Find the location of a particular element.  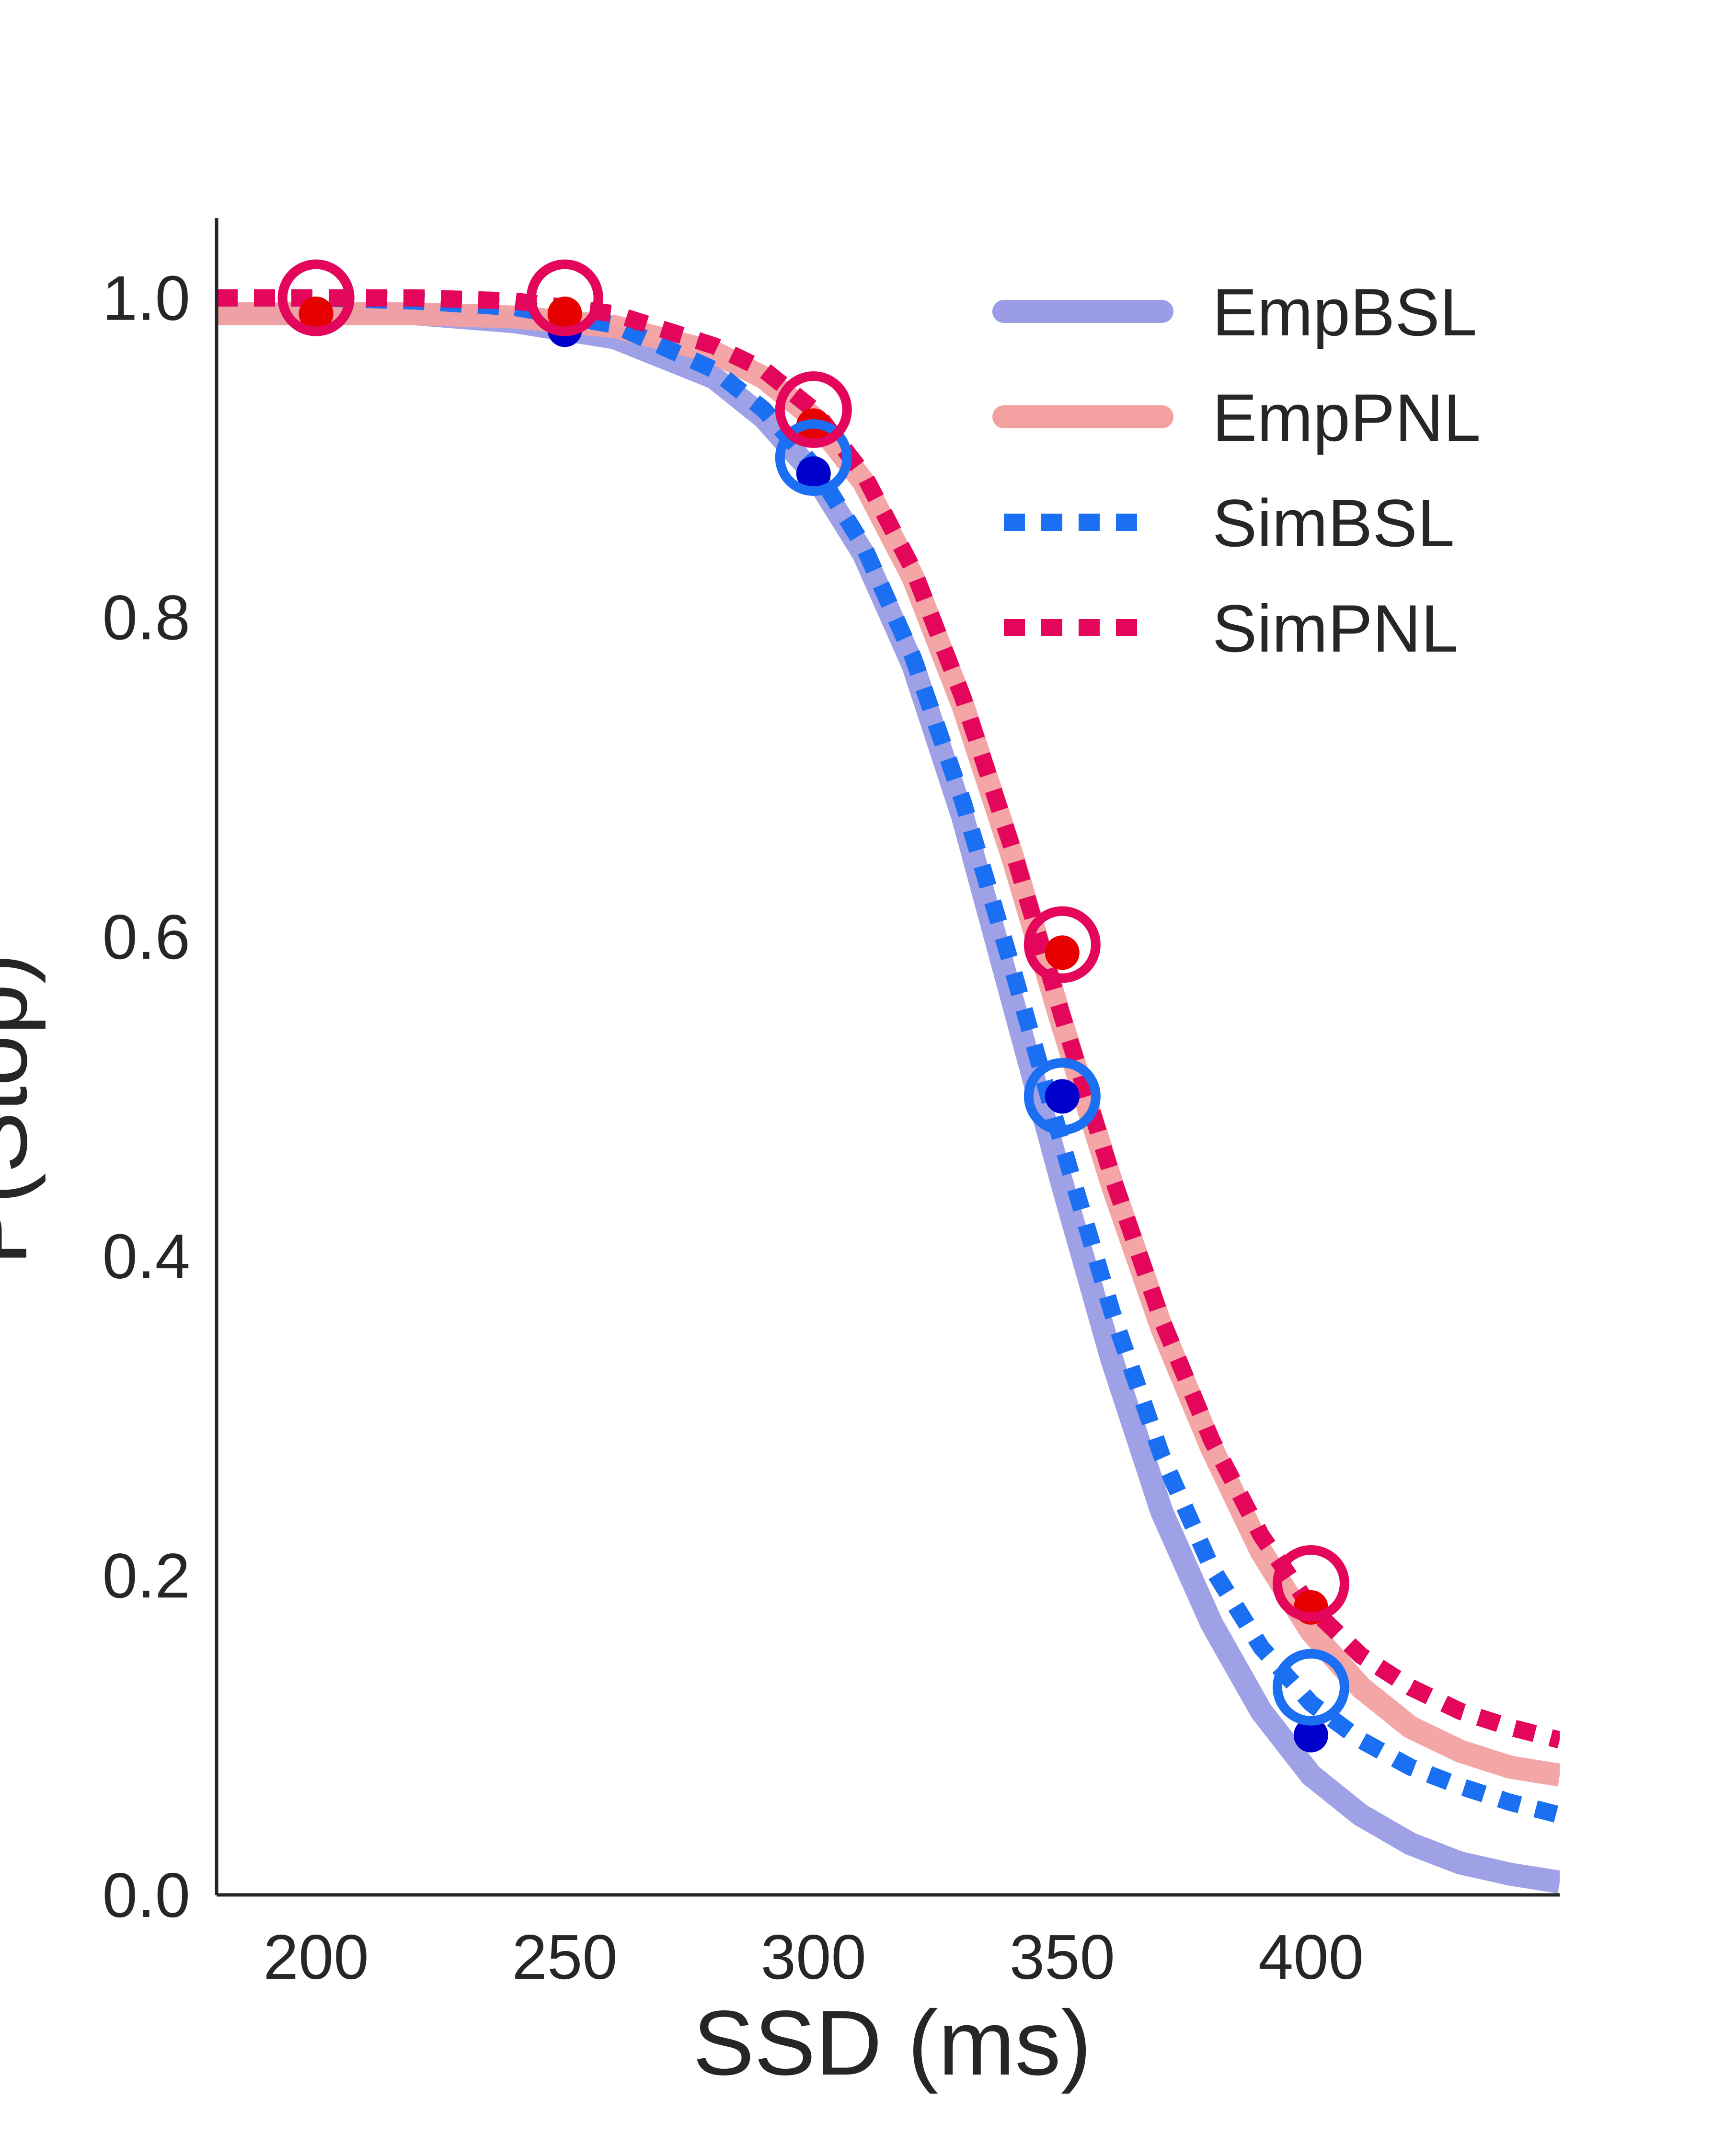

legend-item-empbsl: EmpBSL is located at coordinates (1234, 312).